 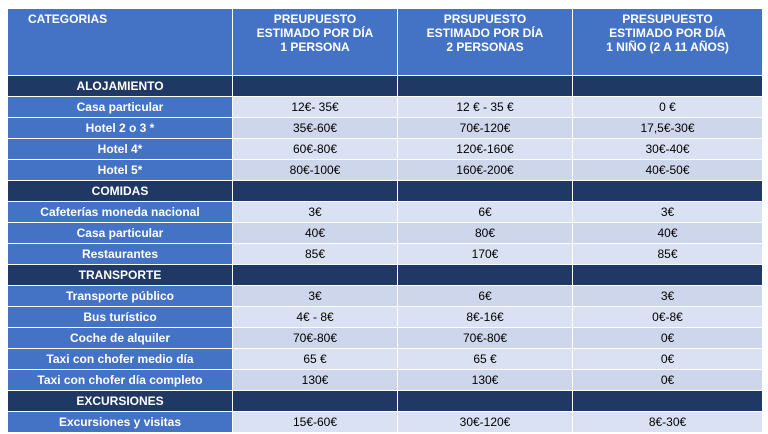 I want to click on category-cell: Hotel 5*, so click(x=120, y=170).